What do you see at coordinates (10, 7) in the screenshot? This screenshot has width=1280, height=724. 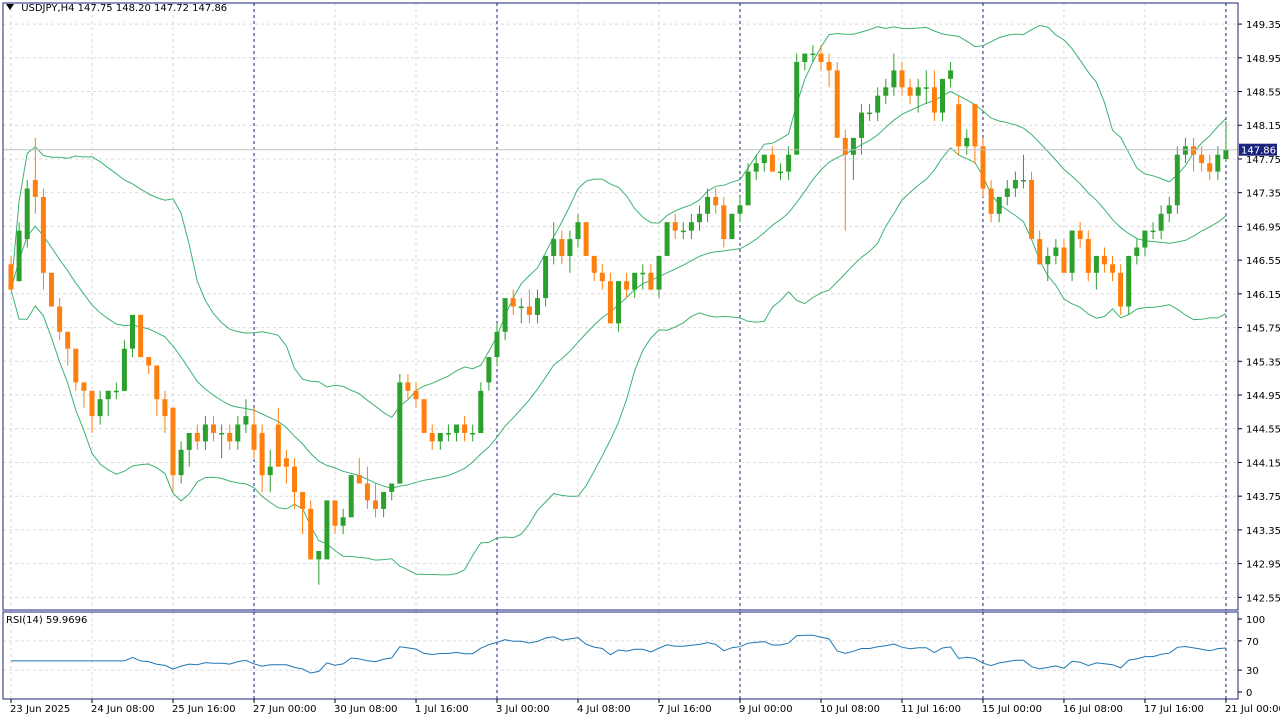 I see `collapse-triangle-icon` at bounding box center [10, 7].